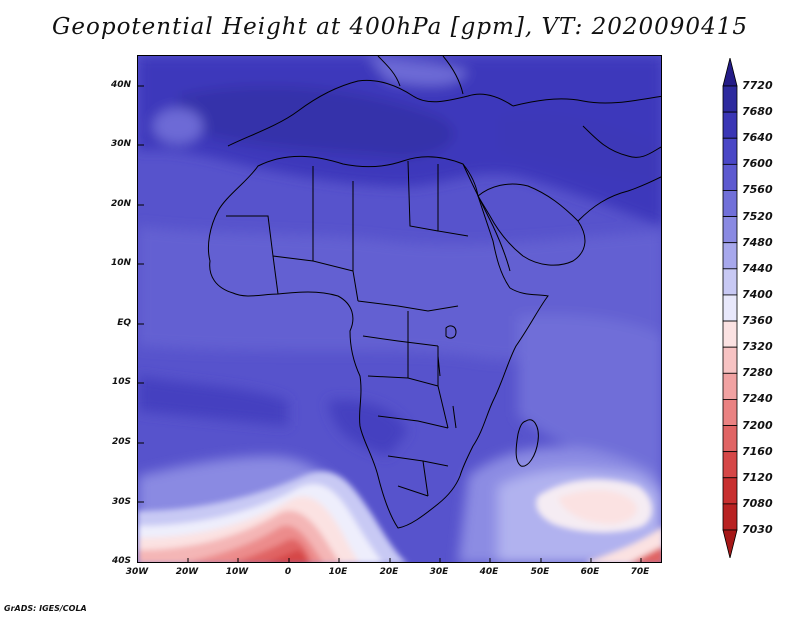  I want to click on lat-label-30s: 30S, so click(121, 502).